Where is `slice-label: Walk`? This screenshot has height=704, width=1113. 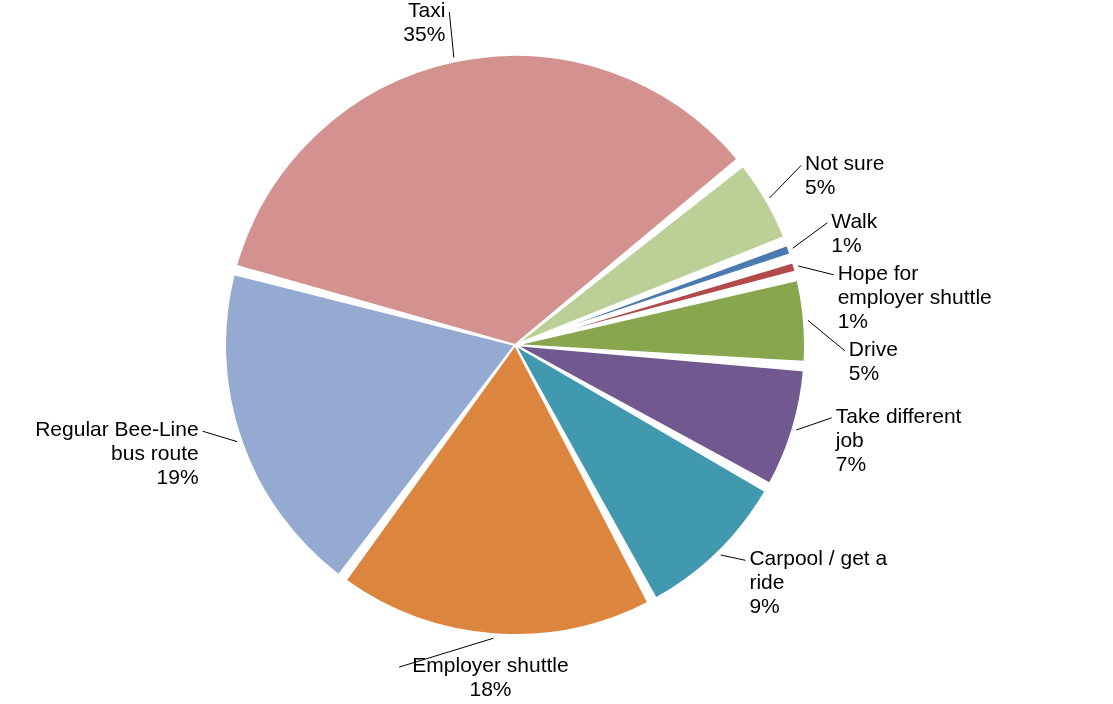
slice-label: Walk is located at coordinates (854, 220).